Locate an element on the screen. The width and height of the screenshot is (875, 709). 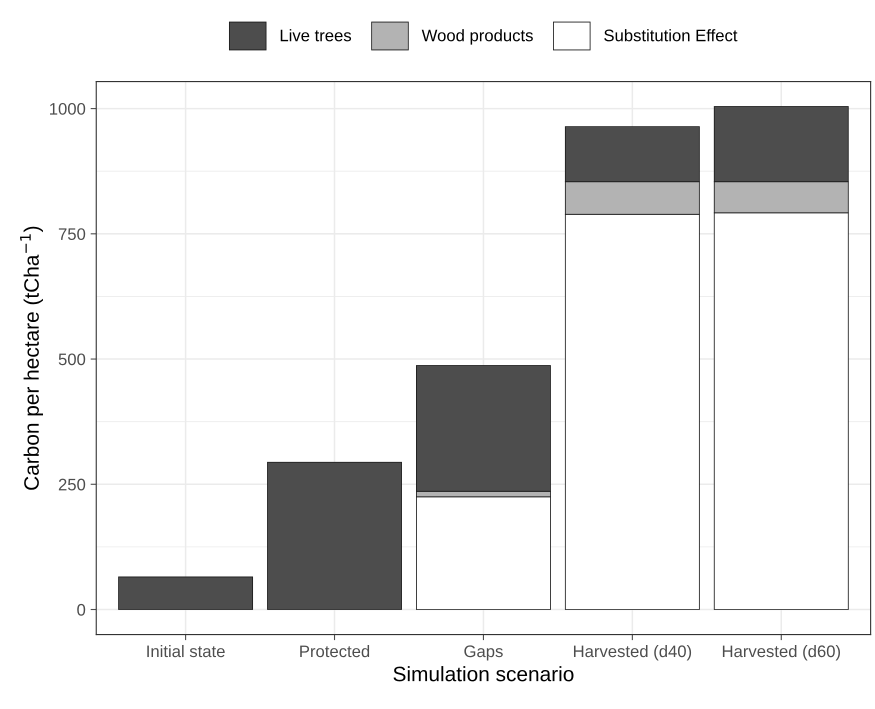
x-tick-label: Initial state is located at coordinates (186, 651).